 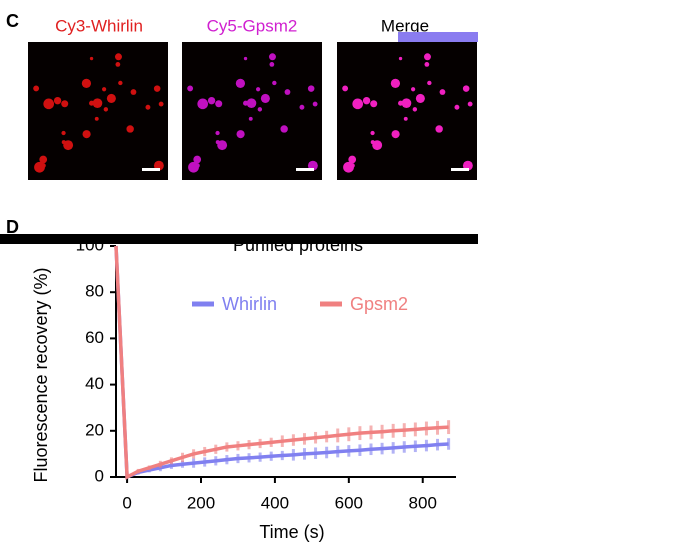 What do you see at coordinates (12, 21) in the screenshot?
I see `panel-label: C` at bounding box center [12, 21].